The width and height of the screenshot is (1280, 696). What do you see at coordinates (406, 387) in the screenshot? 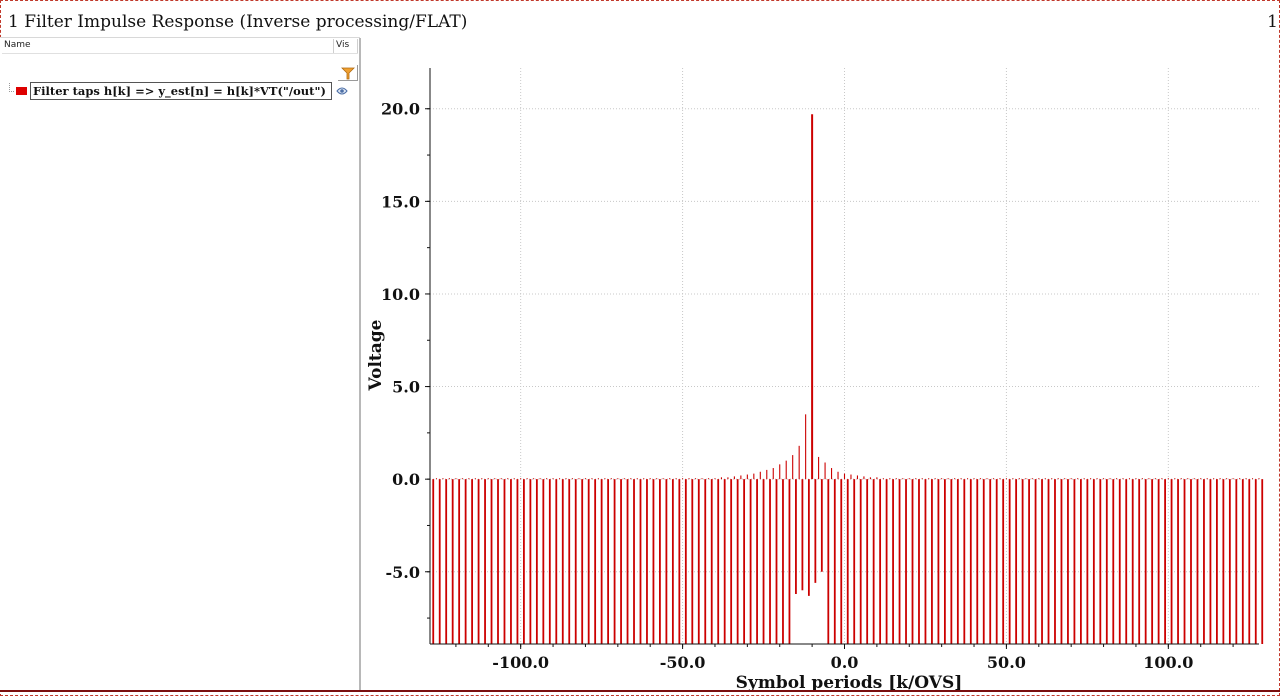
I see `y-tick-label: 5.0` at bounding box center [406, 387].